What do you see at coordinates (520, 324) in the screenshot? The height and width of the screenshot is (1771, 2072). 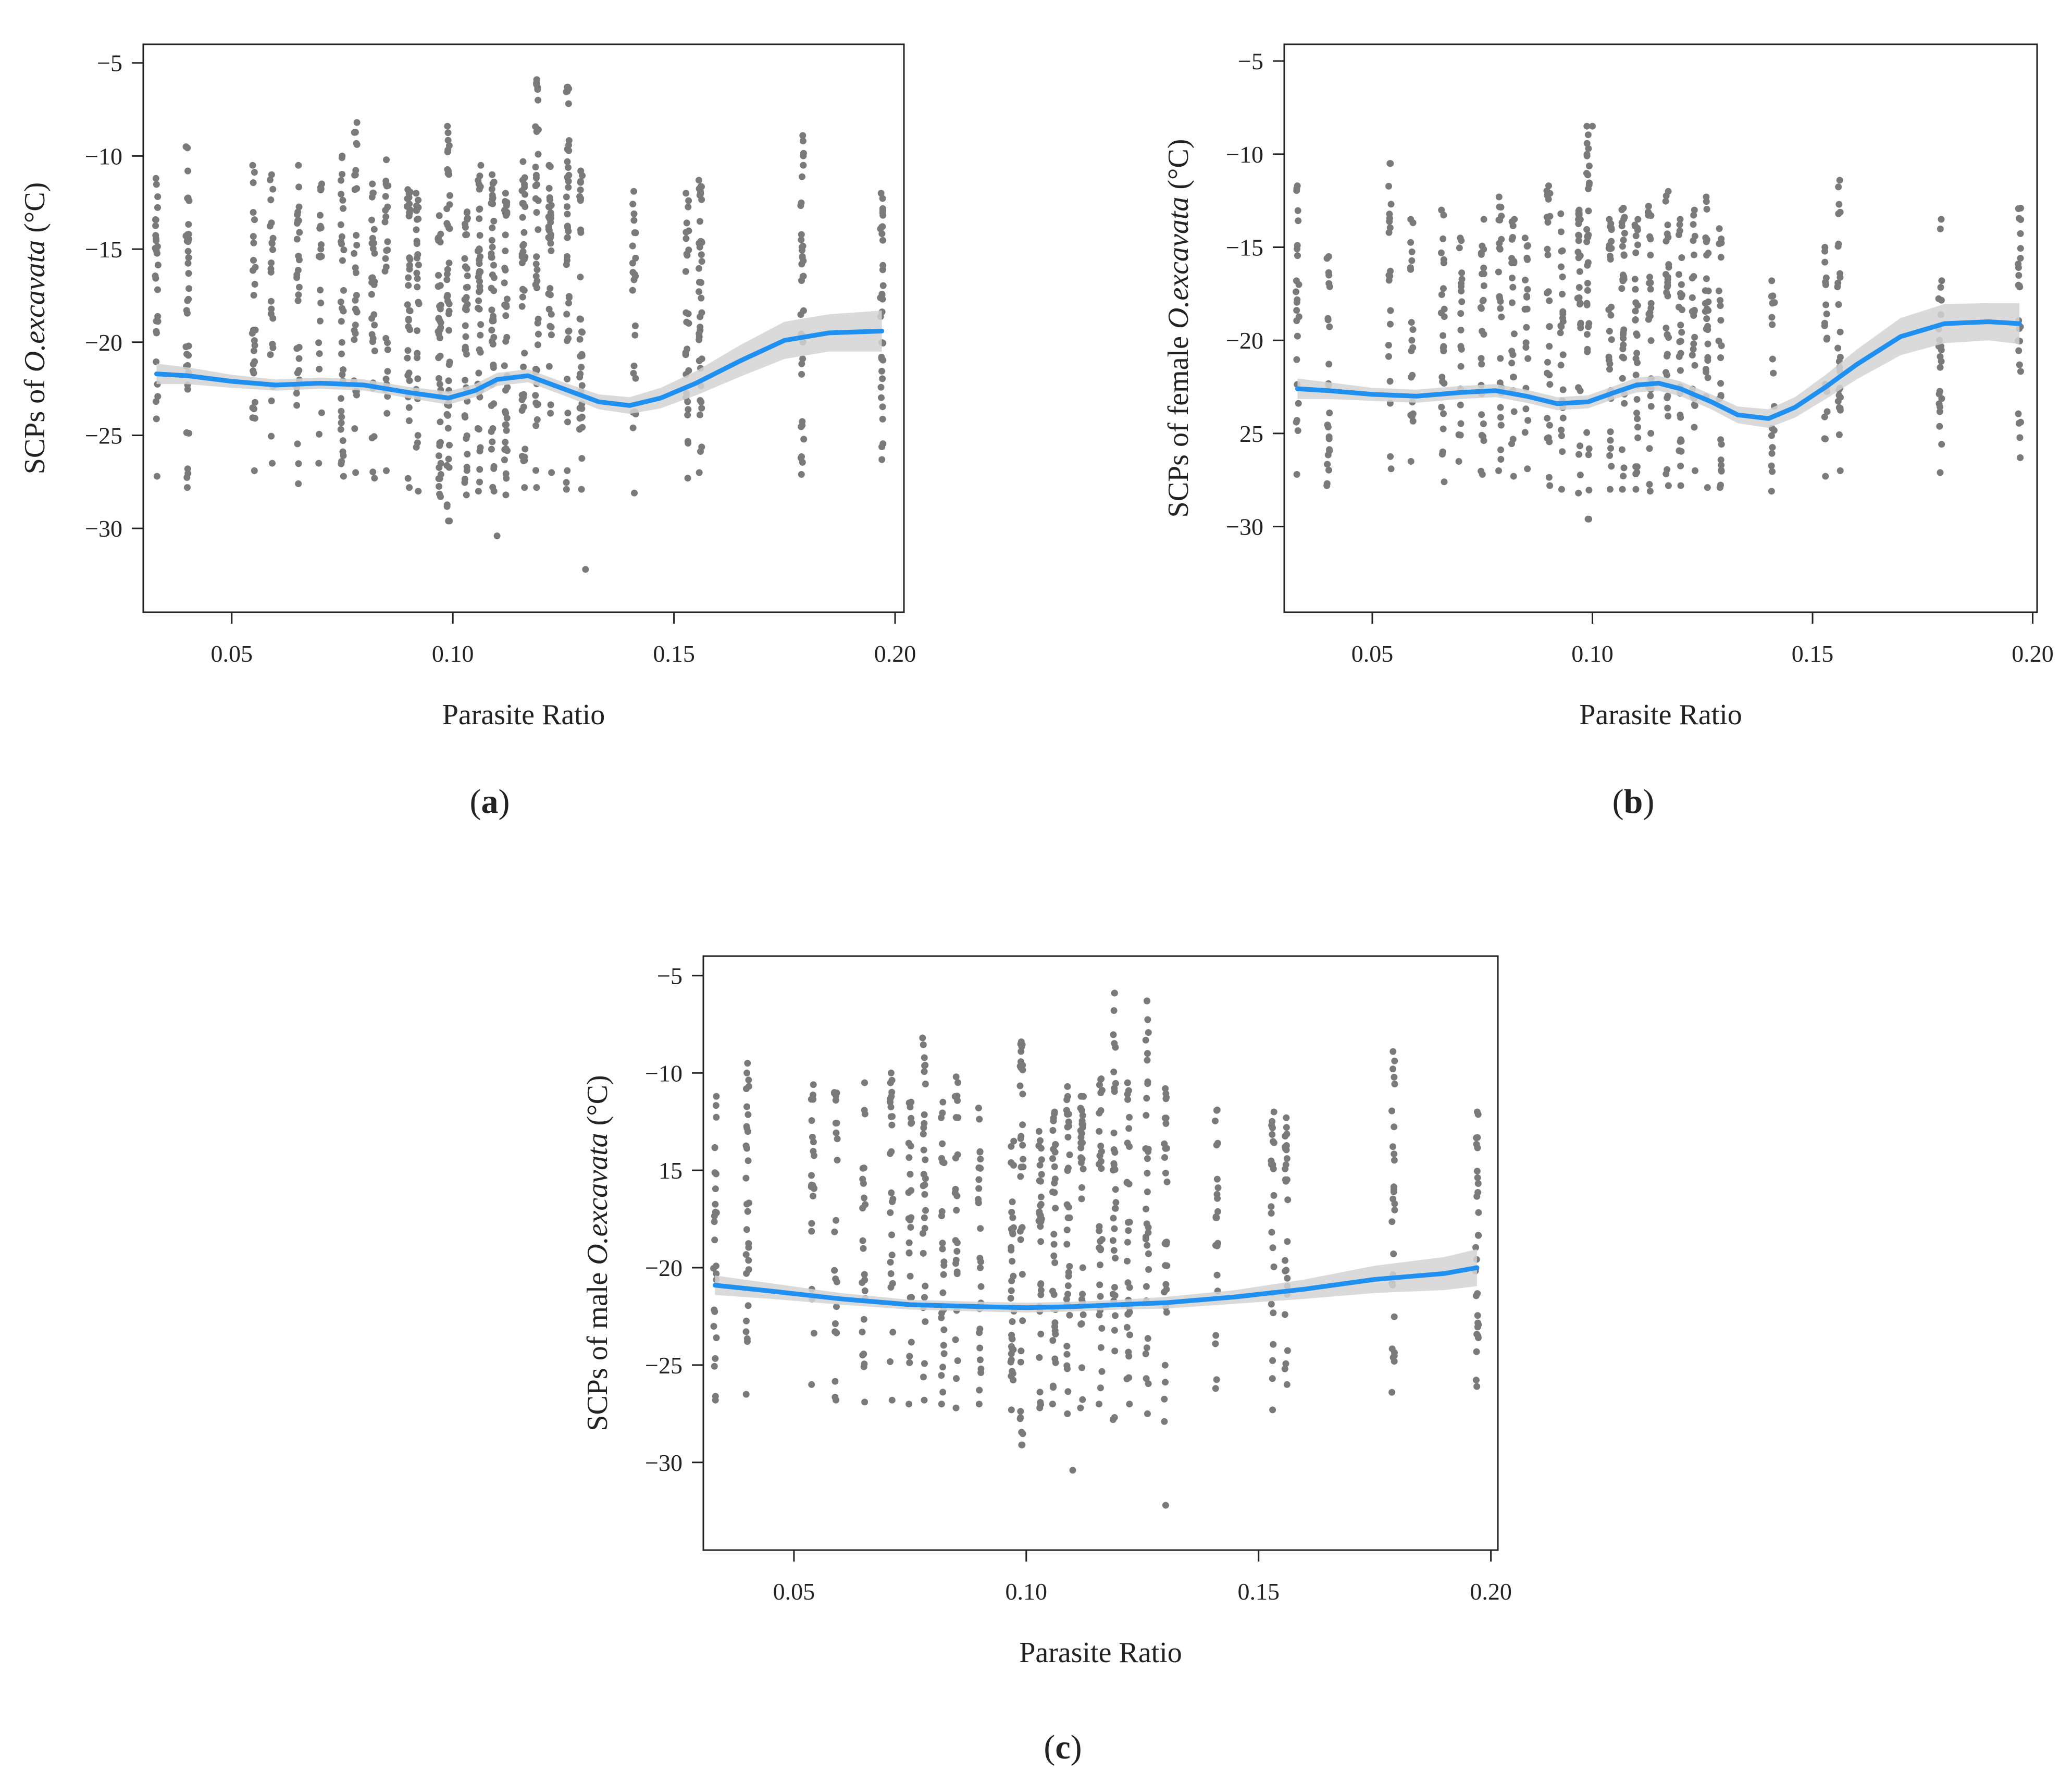 I see `scatter-points-a` at bounding box center [520, 324].